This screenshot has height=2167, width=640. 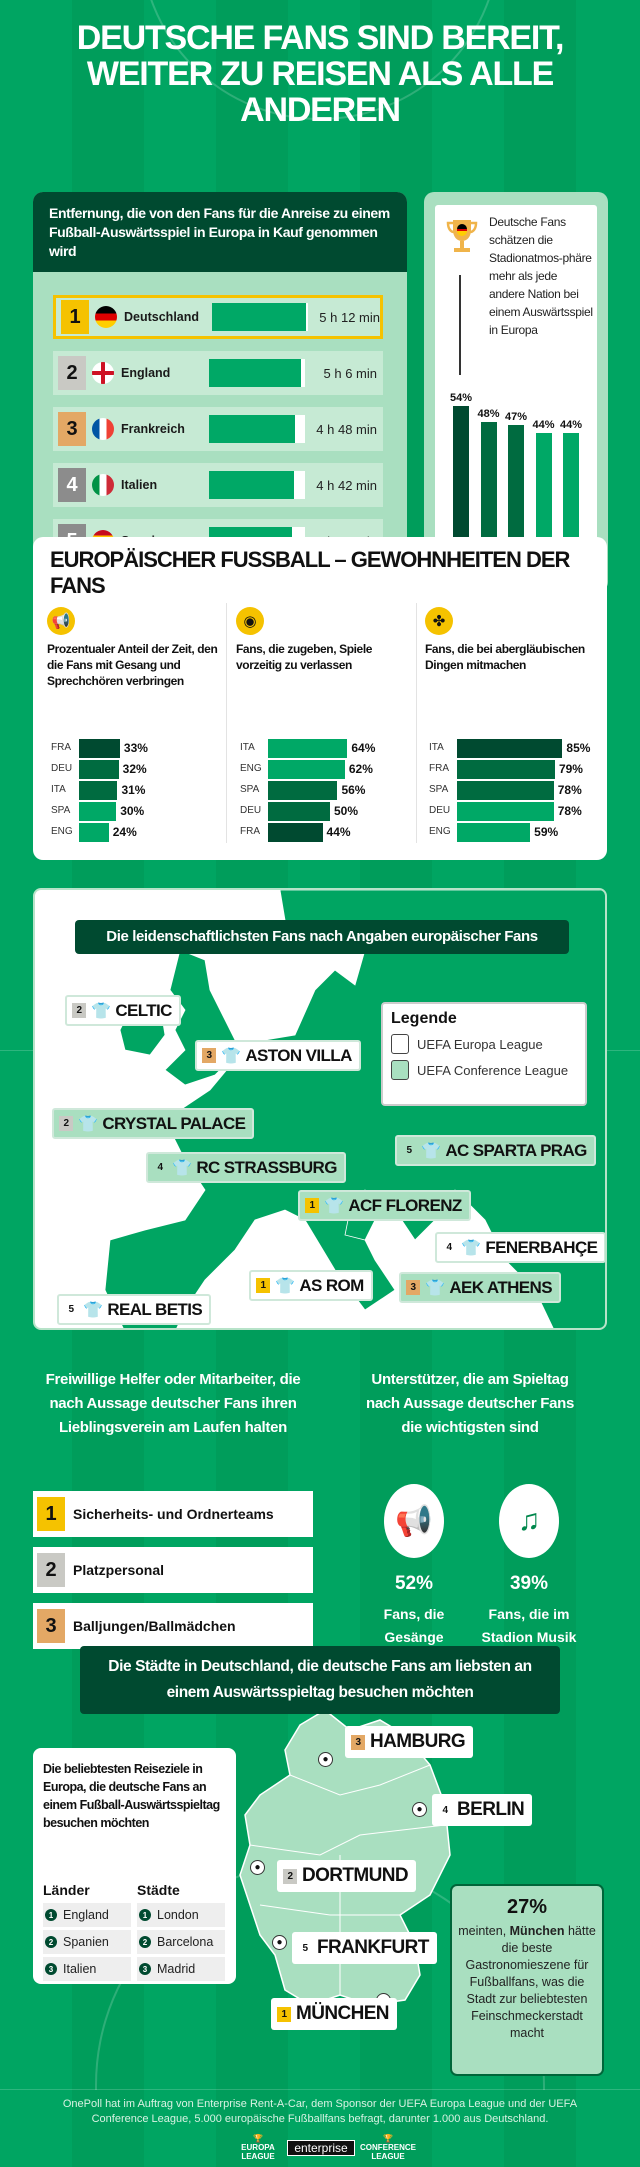 What do you see at coordinates (543, 493) in the screenshot?
I see `atmosphere-bar` at bounding box center [543, 493].